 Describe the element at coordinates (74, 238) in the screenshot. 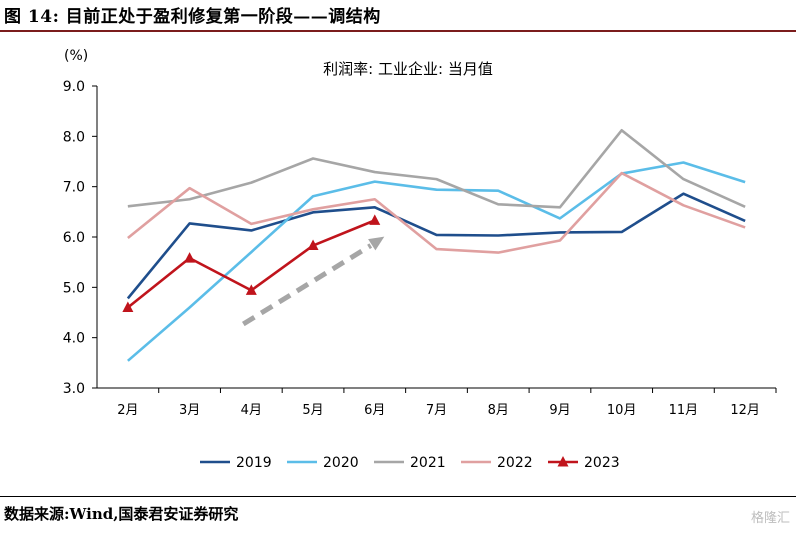

I see `y-tick-label: 6.0` at that location.